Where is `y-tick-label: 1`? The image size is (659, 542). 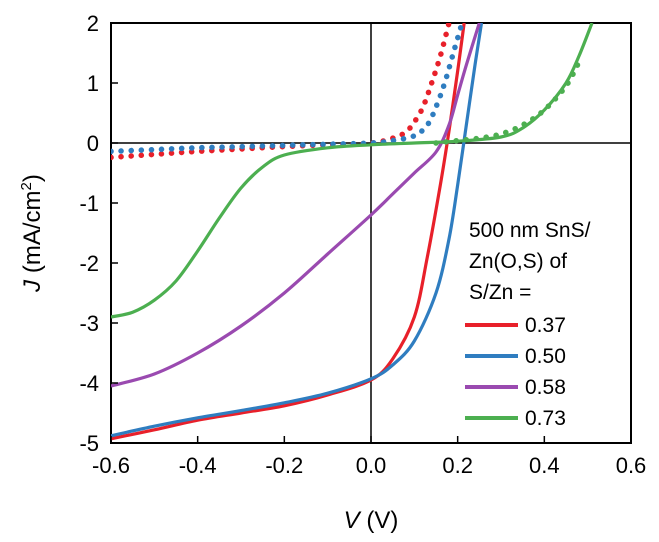 y-tick-label: 1 is located at coordinates (93, 83).